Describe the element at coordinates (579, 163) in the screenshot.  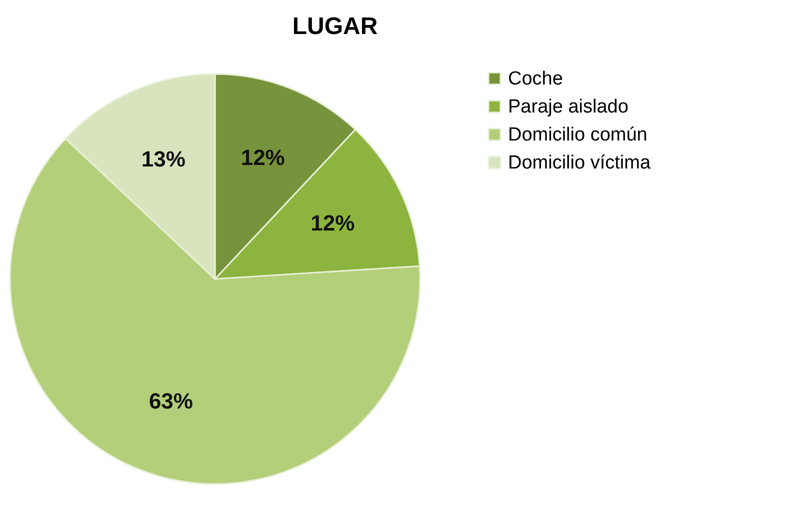
I see `legend-label: Domicilio víctima` at that location.